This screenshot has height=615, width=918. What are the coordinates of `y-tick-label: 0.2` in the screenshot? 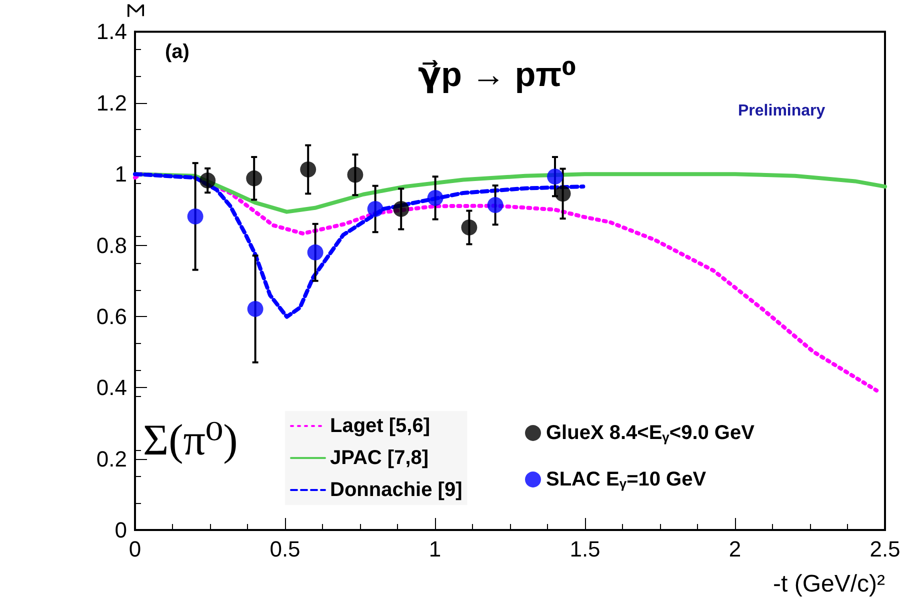 It's located at (111, 459).